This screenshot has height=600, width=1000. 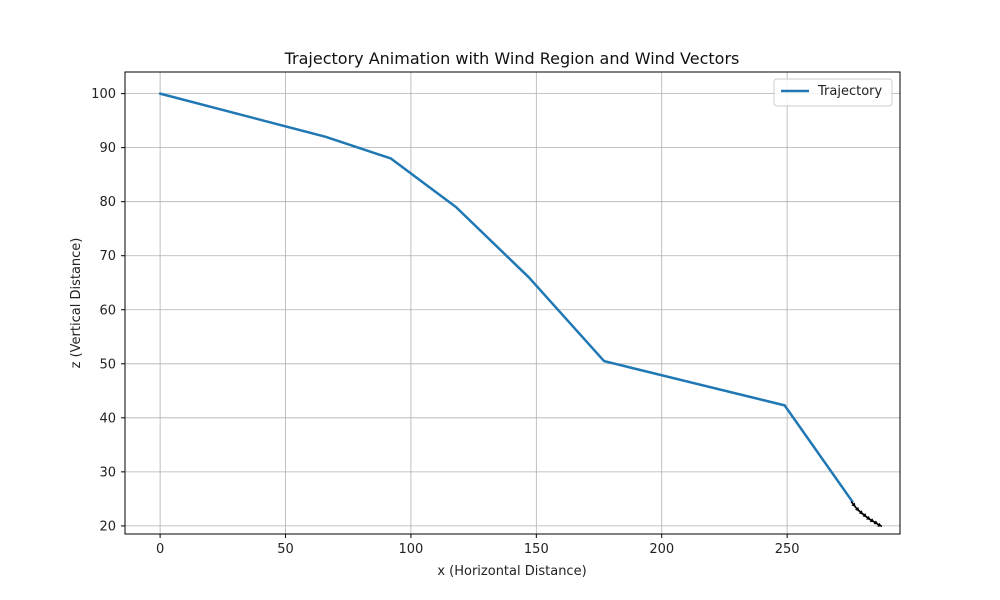 What do you see at coordinates (107, 472) in the screenshot?
I see `y-tick-label: 30` at bounding box center [107, 472].